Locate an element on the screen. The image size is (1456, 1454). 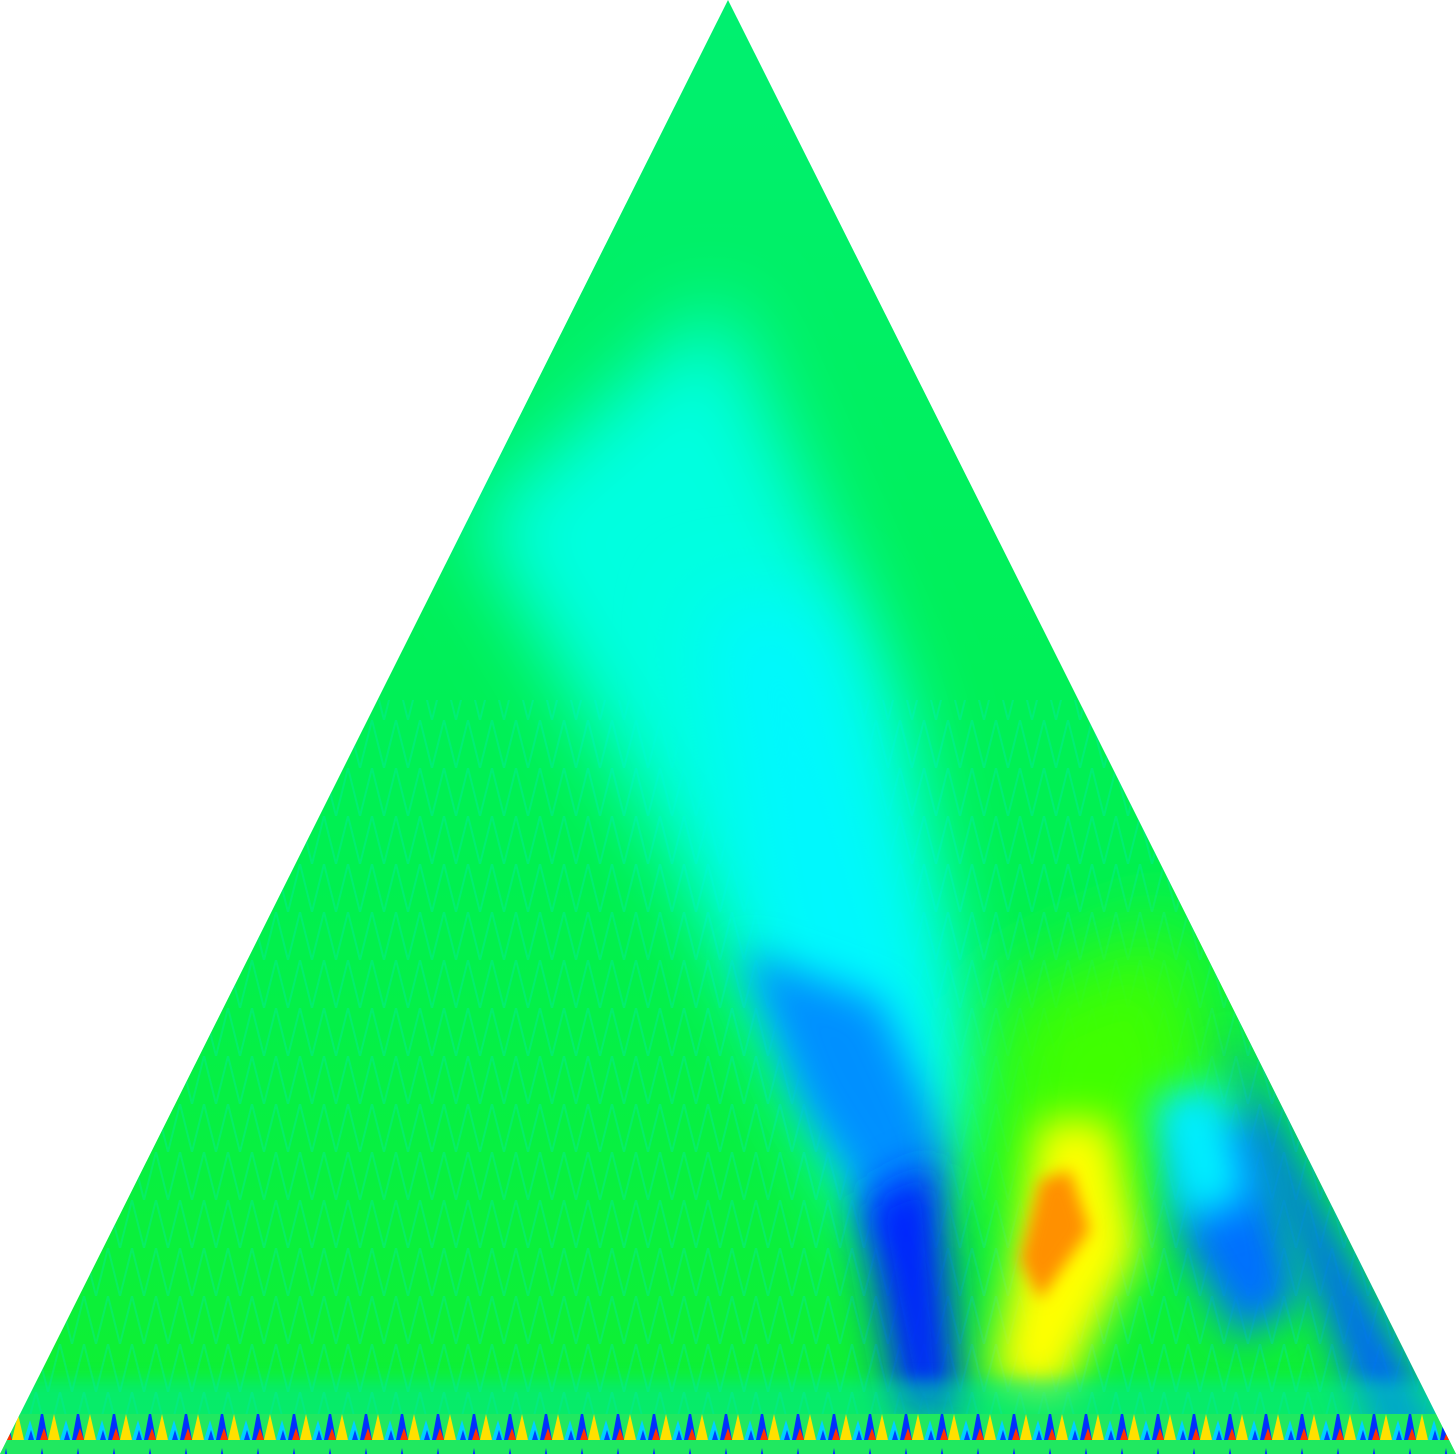
cyan-right is located at coordinates (1200, 1150).